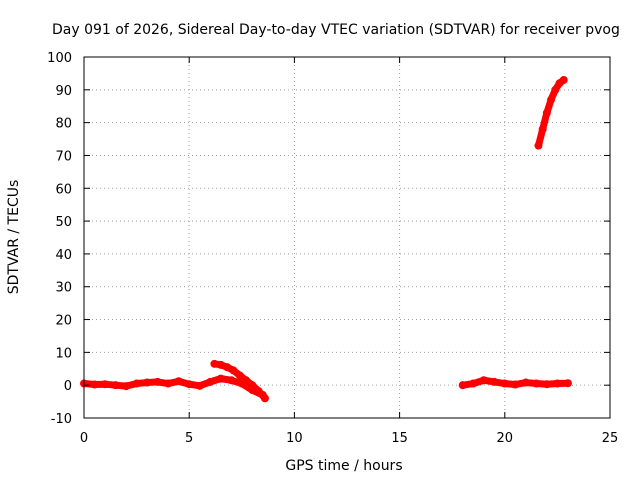  I want to click on y-tick-label: 0, so click(68, 386).